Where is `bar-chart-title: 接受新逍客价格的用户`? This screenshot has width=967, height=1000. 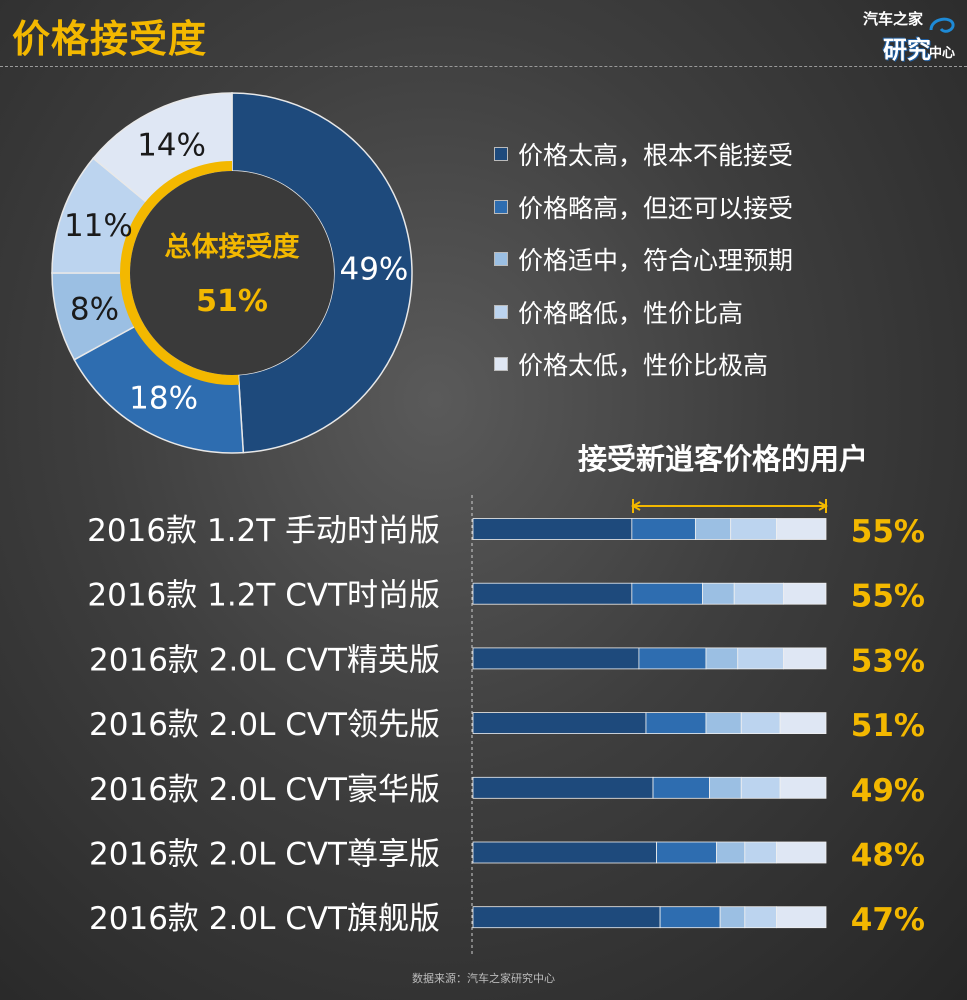
bar-chart-title: 接受新逍客价格的用户 is located at coordinates (723, 459).